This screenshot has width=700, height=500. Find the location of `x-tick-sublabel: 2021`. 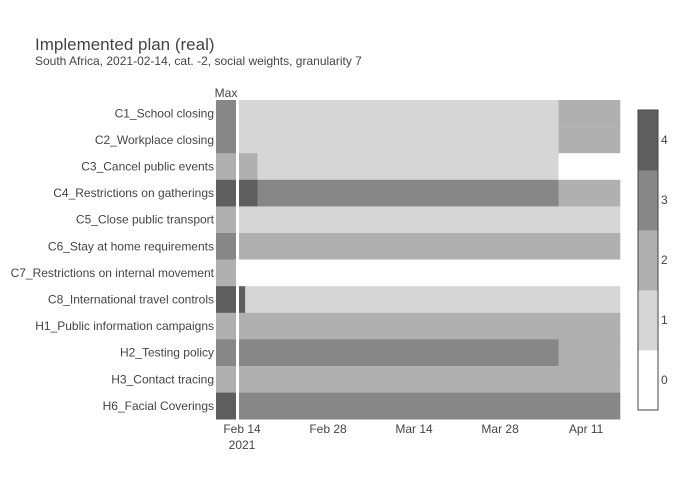

x-tick-sublabel: 2021 is located at coordinates (242, 445).